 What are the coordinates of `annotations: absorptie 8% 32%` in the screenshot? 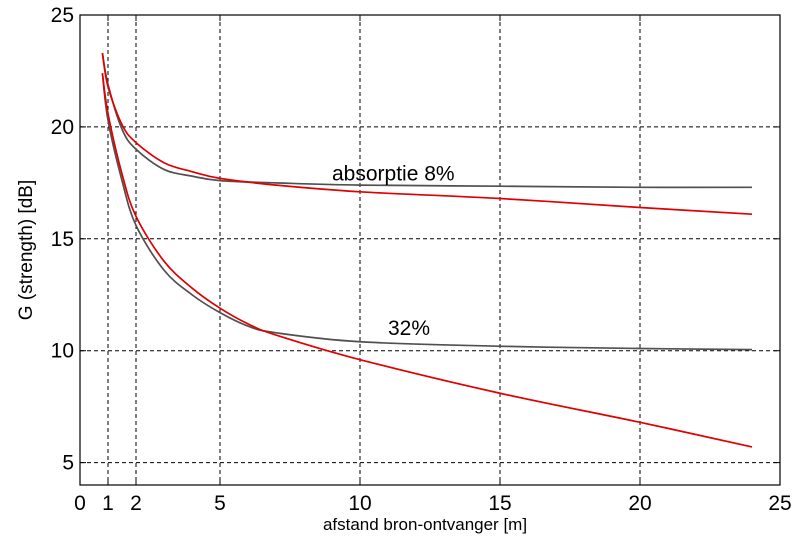 It's located at (393, 251).